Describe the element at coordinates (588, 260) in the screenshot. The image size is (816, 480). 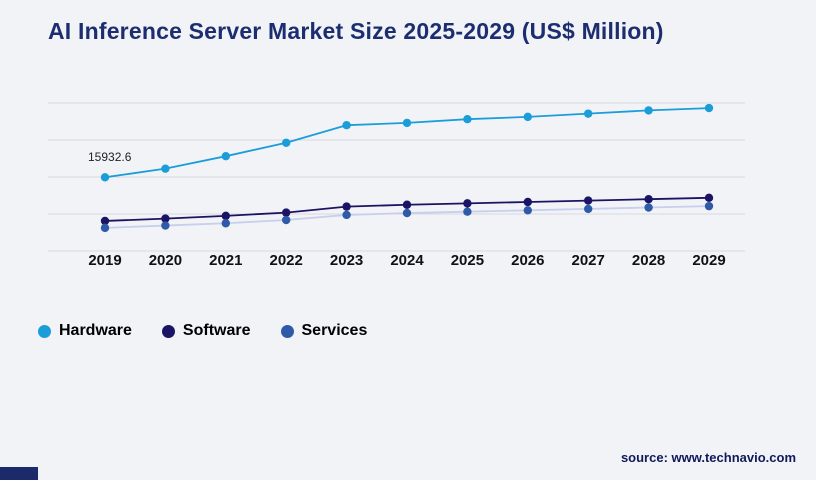
I see `x-axis-label: 2027` at that location.